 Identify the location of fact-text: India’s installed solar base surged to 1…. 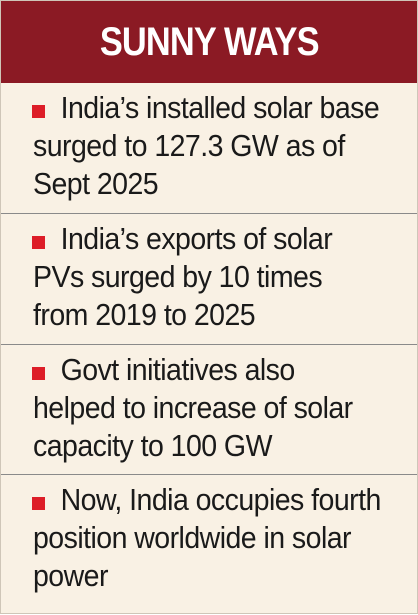
(206, 145).